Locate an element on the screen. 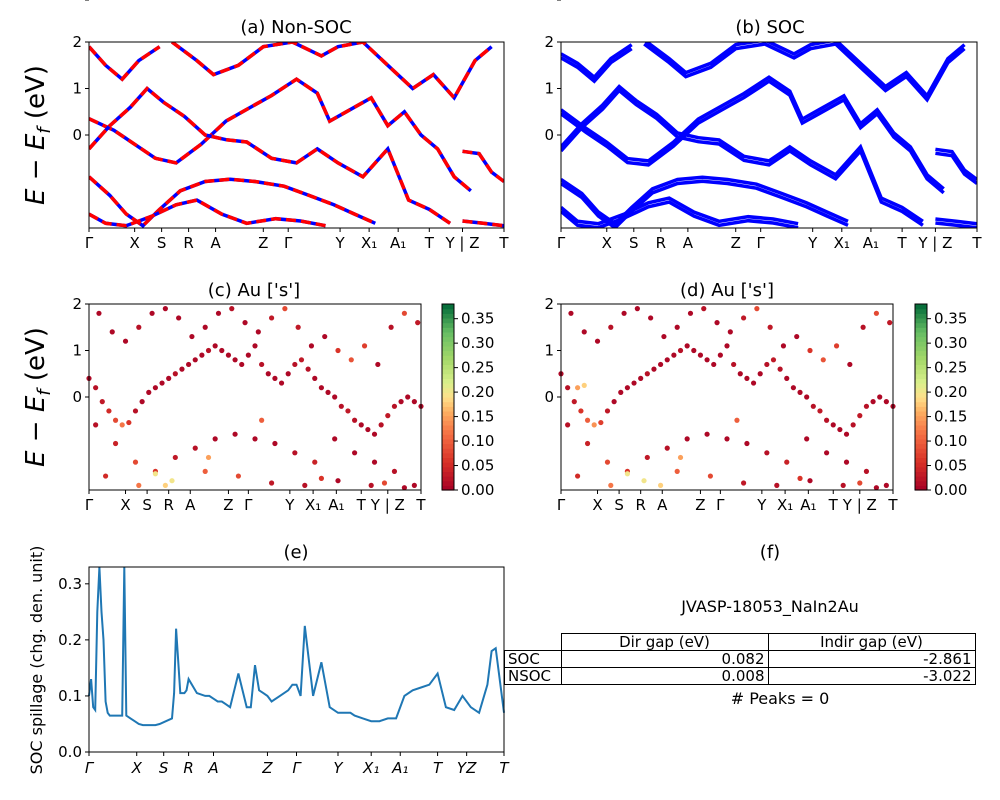 Image resolution: width=1000 pixels, height=800 pixels. band-lines is located at coordinates (769, 135).